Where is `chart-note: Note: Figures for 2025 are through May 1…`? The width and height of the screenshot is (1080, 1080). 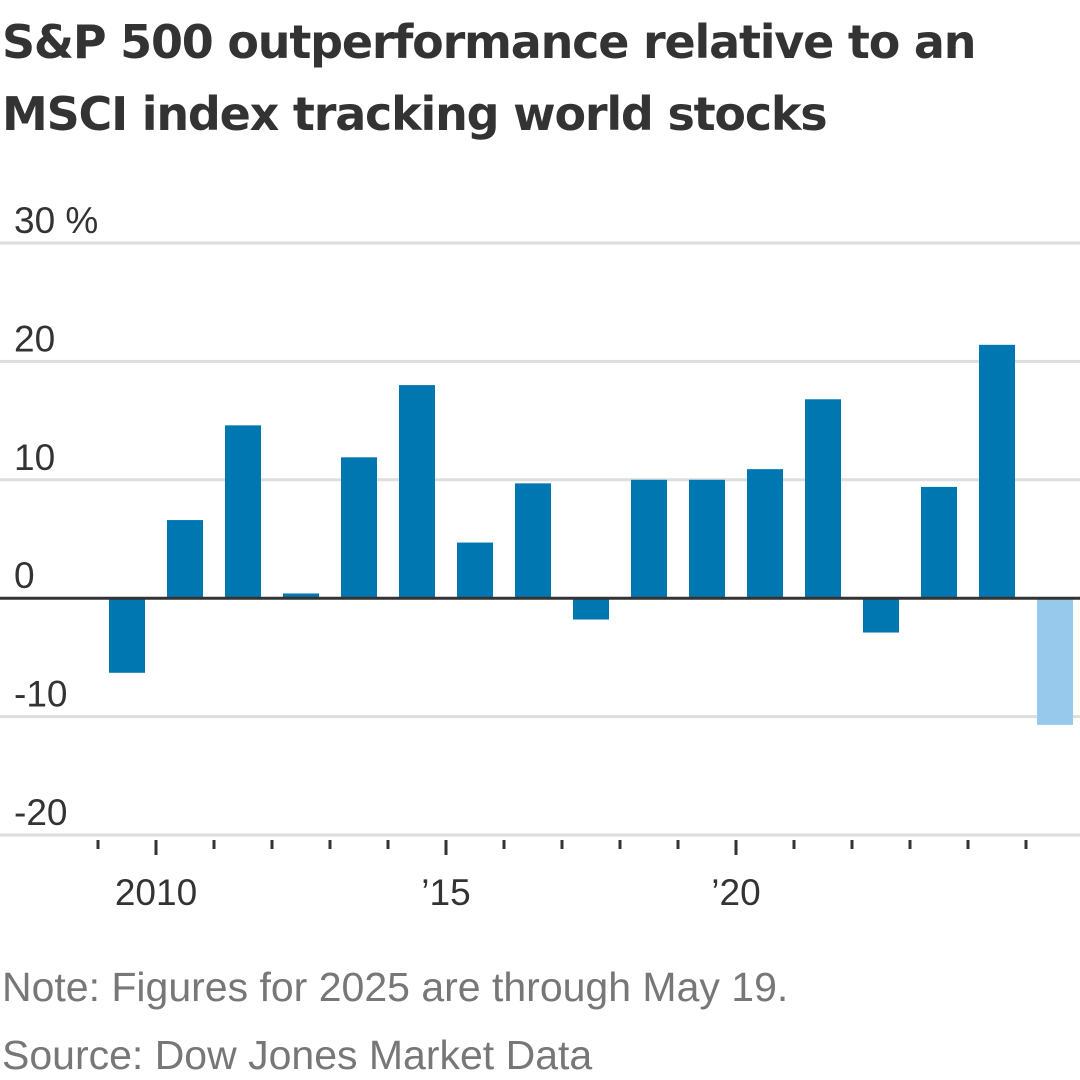 chart-note: Note: Figures for 2025 are through May 1… is located at coordinates (395, 987).